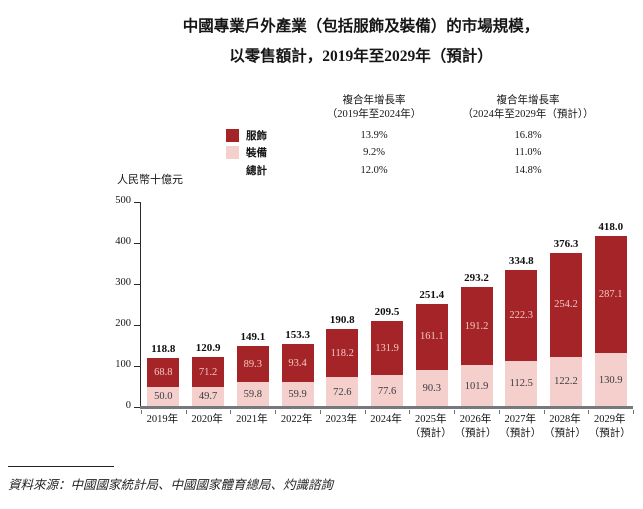 This screenshot has width=643, height=509. Describe the element at coordinates (163, 396) in the screenshot. I see `bar-segment-equipment: 50.0` at that location.